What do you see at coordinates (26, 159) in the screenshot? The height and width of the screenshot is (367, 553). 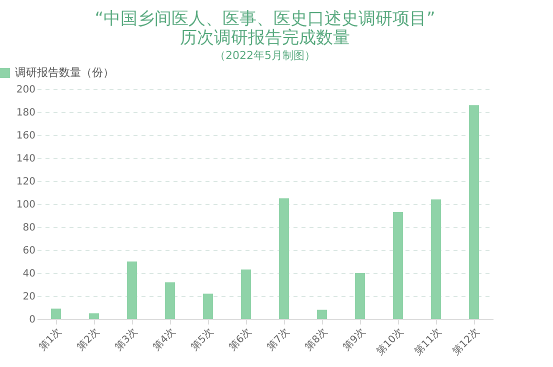 I see `y-tick-label: 140` at bounding box center [26, 159].